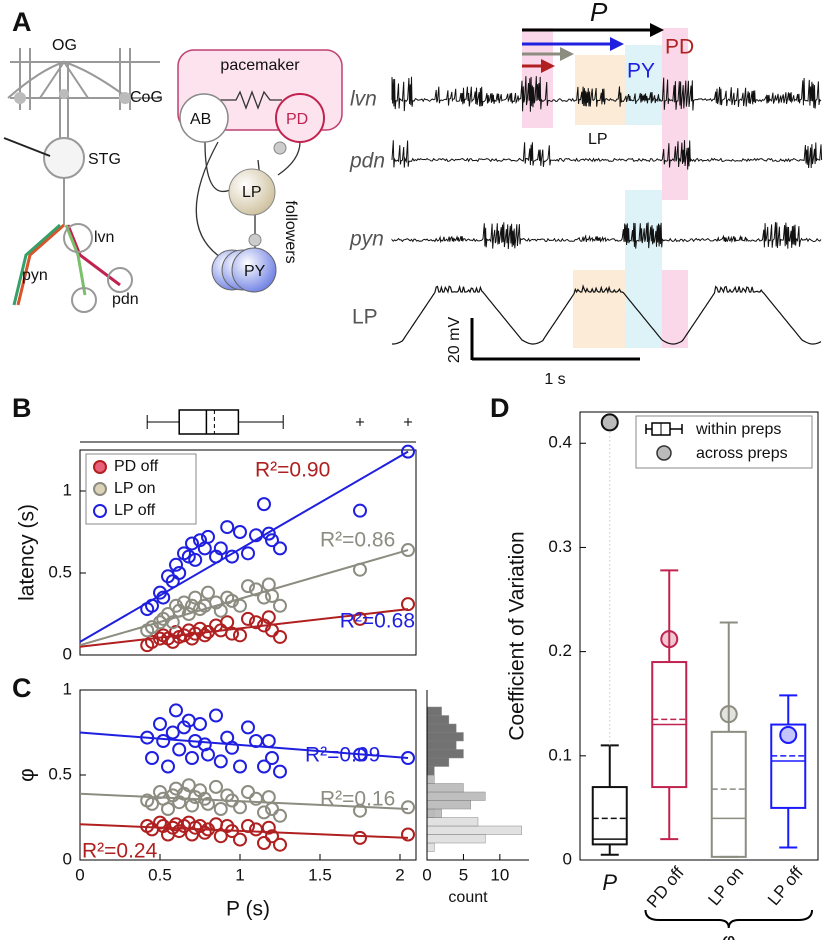 This screenshot has height=945, width=826. I want to click on trace-label: lvn, so click(363, 99).